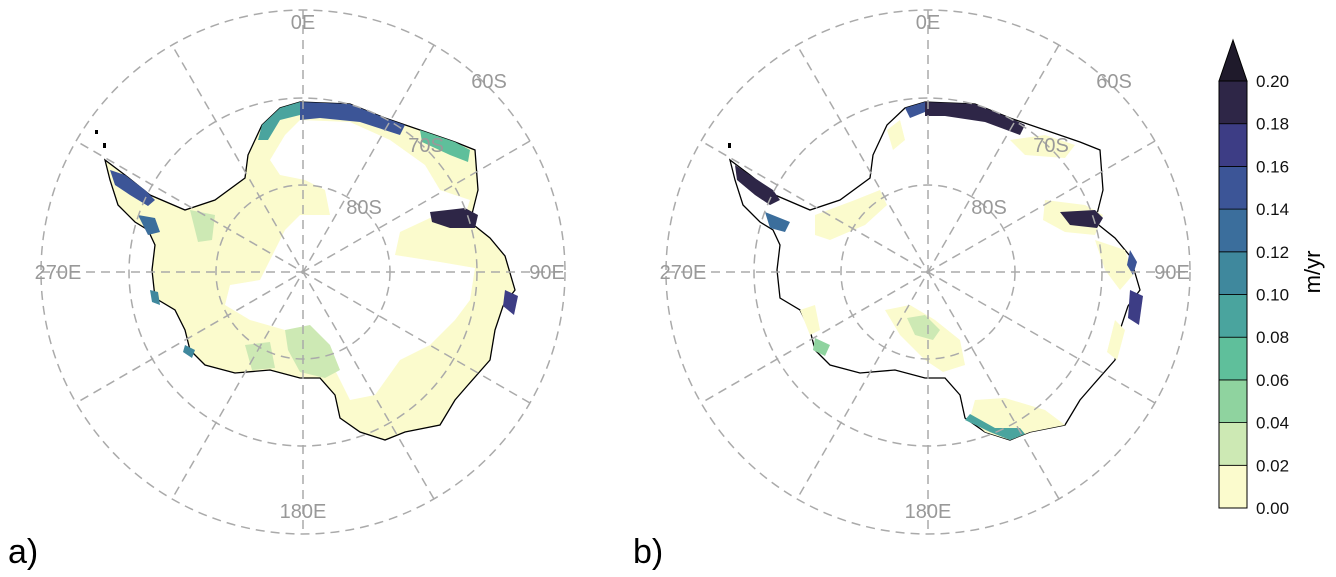 The height and width of the screenshot is (577, 1336). Describe the element at coordinates (1272, 252) in the screenshot. I see `colorbar-tick-label: 0.12` at that location.